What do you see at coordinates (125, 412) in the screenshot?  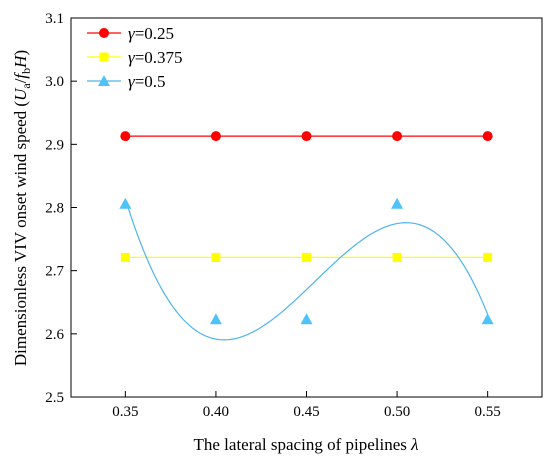 I see `x-tick-label: 0.35` at bounding box center [125, 412].